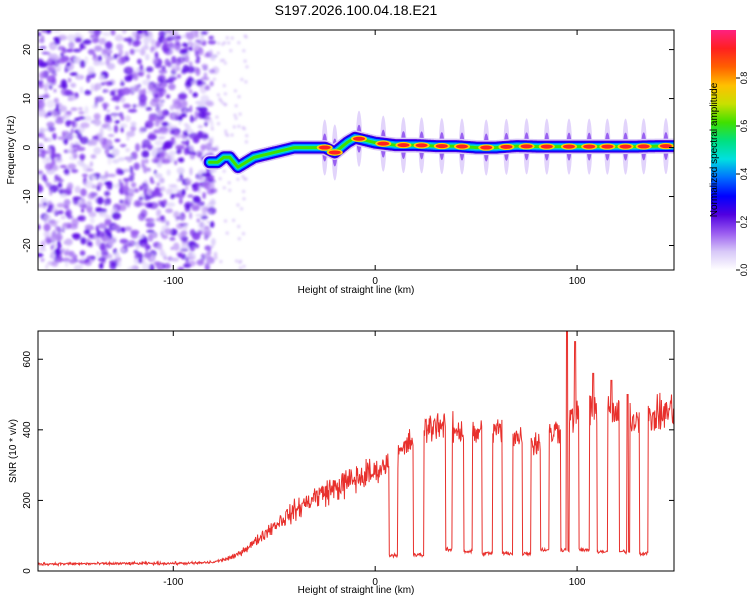  I want to click on ridge-peak-core, so click(607, 146).